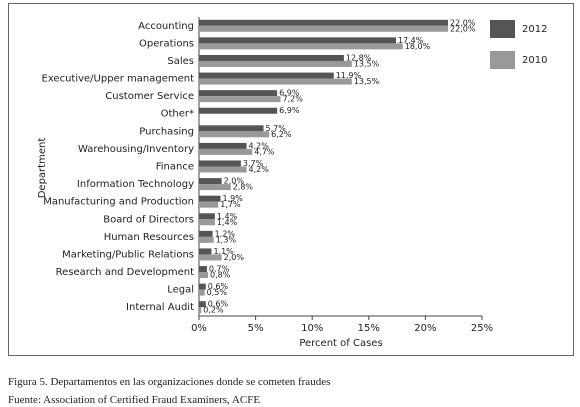  I want to click on value-label: 18,0%, so click(418, 46).